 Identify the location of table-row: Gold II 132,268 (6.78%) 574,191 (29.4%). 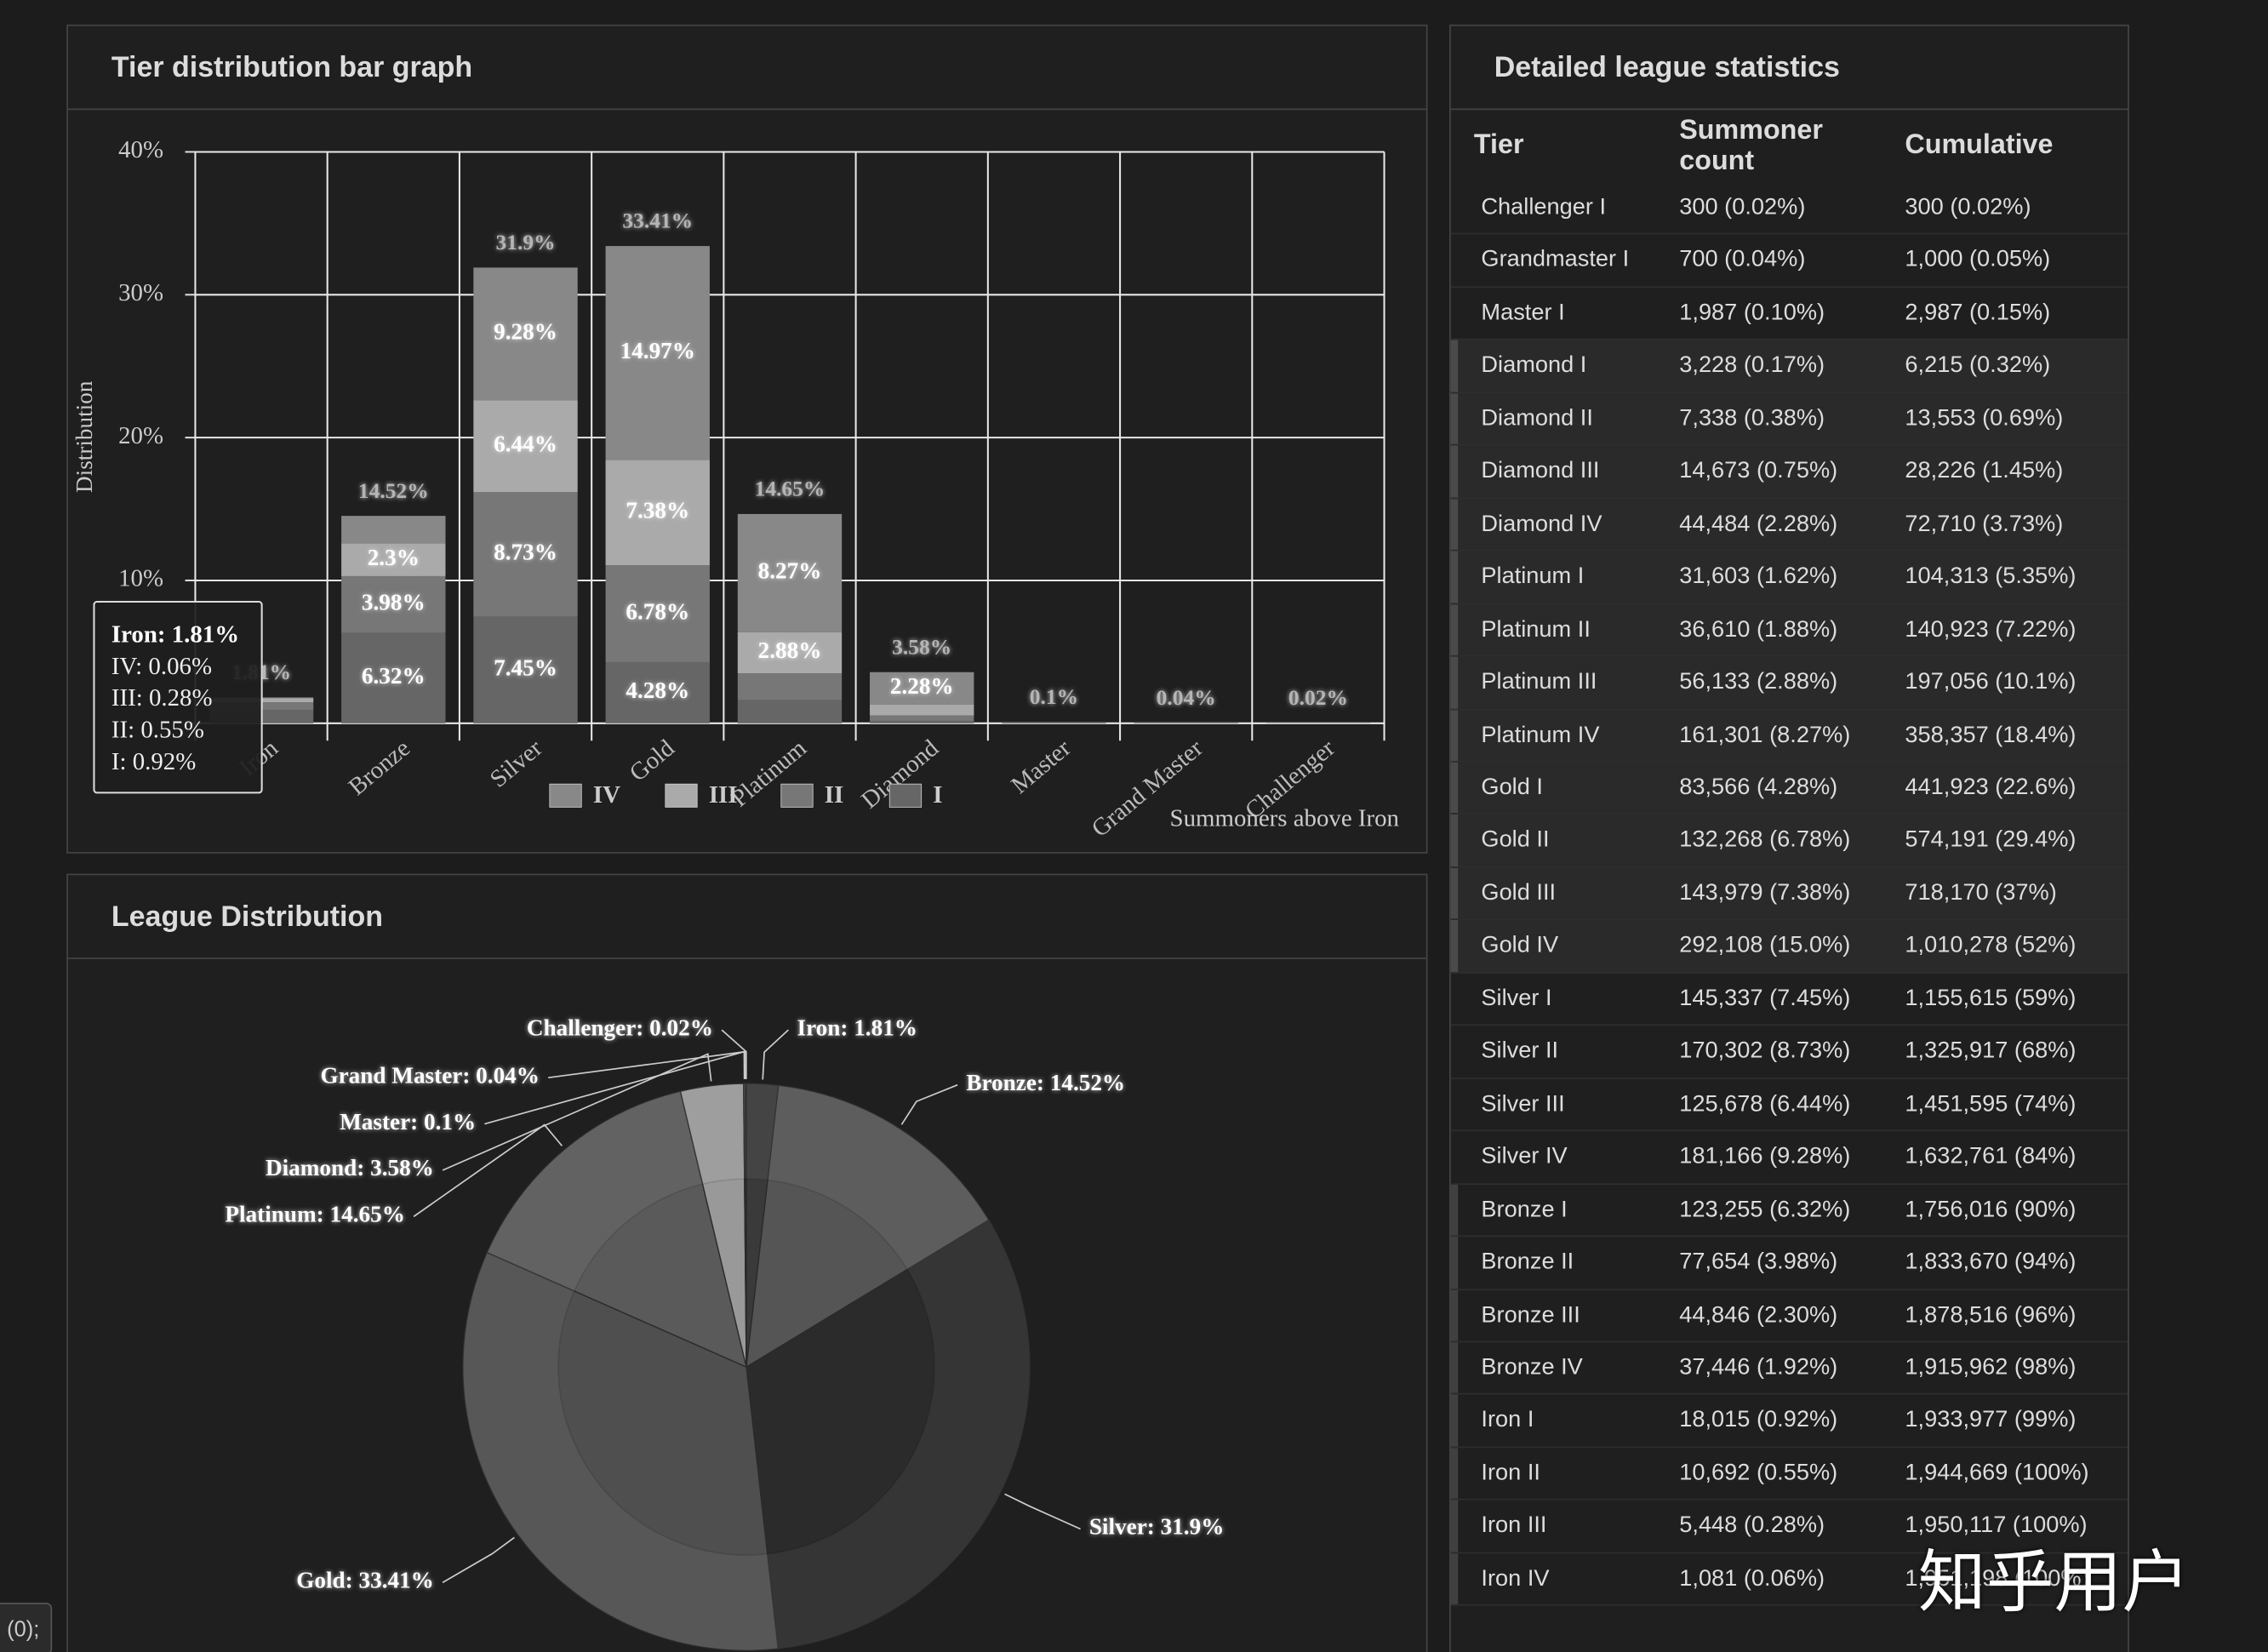
(1789, 842).